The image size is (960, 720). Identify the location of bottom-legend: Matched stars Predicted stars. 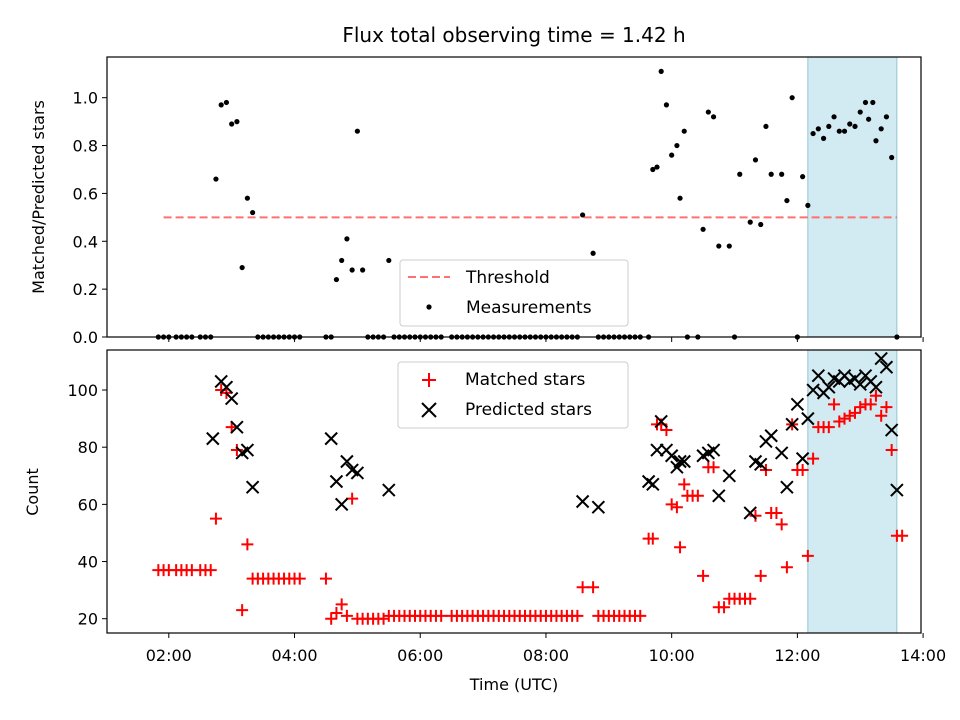
(513, 395).